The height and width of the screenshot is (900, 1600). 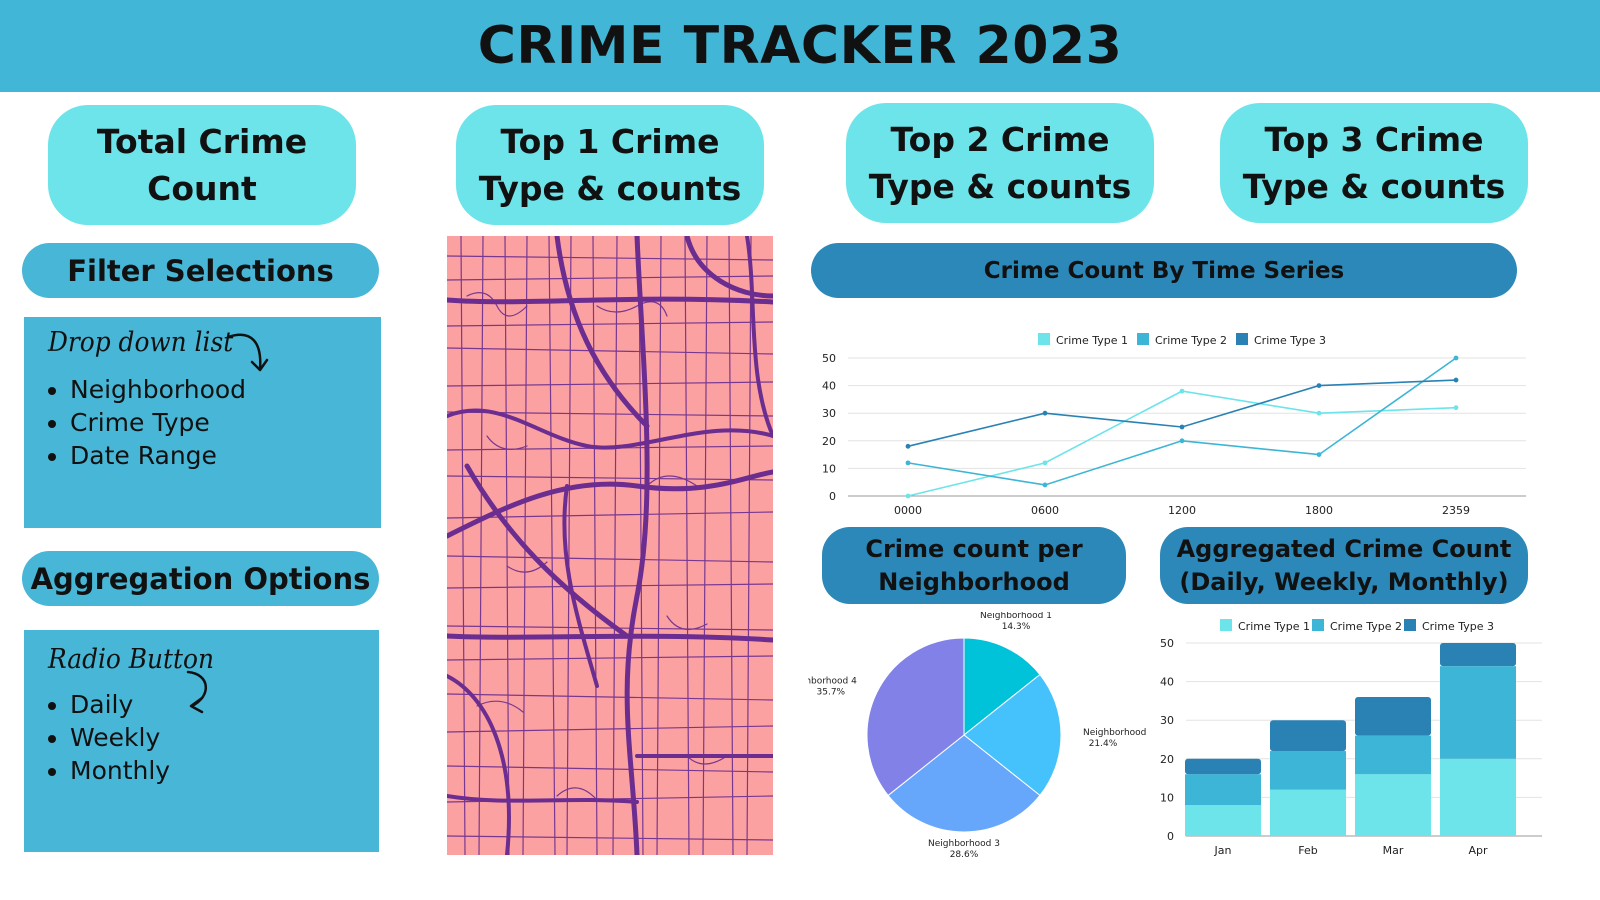 What do you see at coordinates (964, 855) in the screenshot?
I see `pie-percent-label: 28.6%` at bounding box center [964, 855].